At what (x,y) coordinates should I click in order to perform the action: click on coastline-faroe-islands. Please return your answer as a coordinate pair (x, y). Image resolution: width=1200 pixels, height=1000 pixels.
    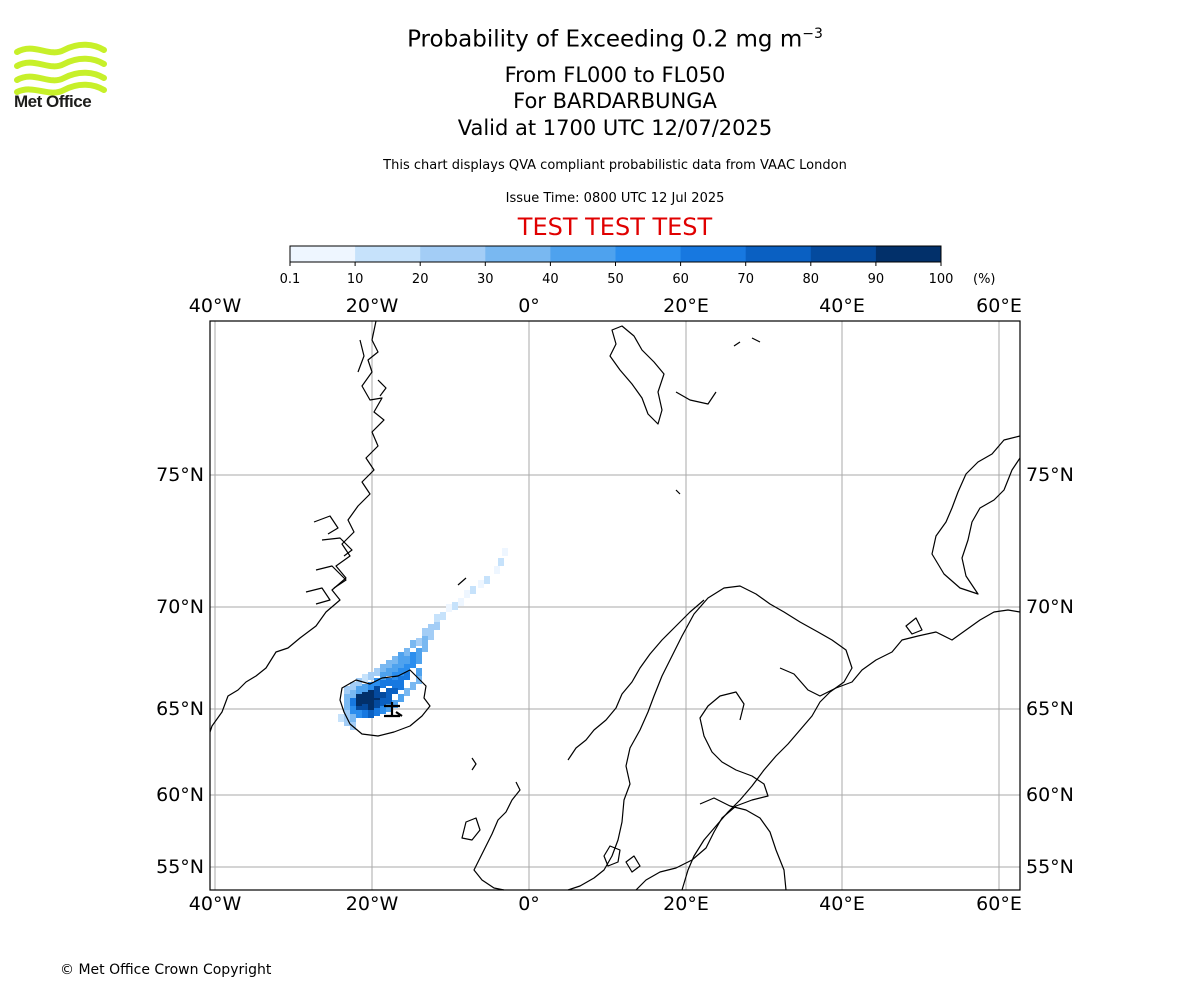
    Looking at the image, I should click on (474, 764).